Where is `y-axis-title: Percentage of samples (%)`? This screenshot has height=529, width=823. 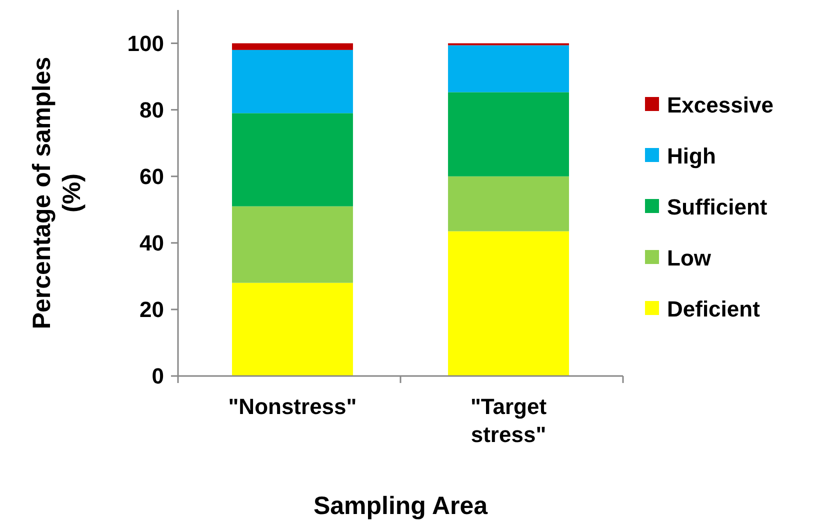
y-axis-title: Percentage of samples (%) is located at coordinates (57, 193).